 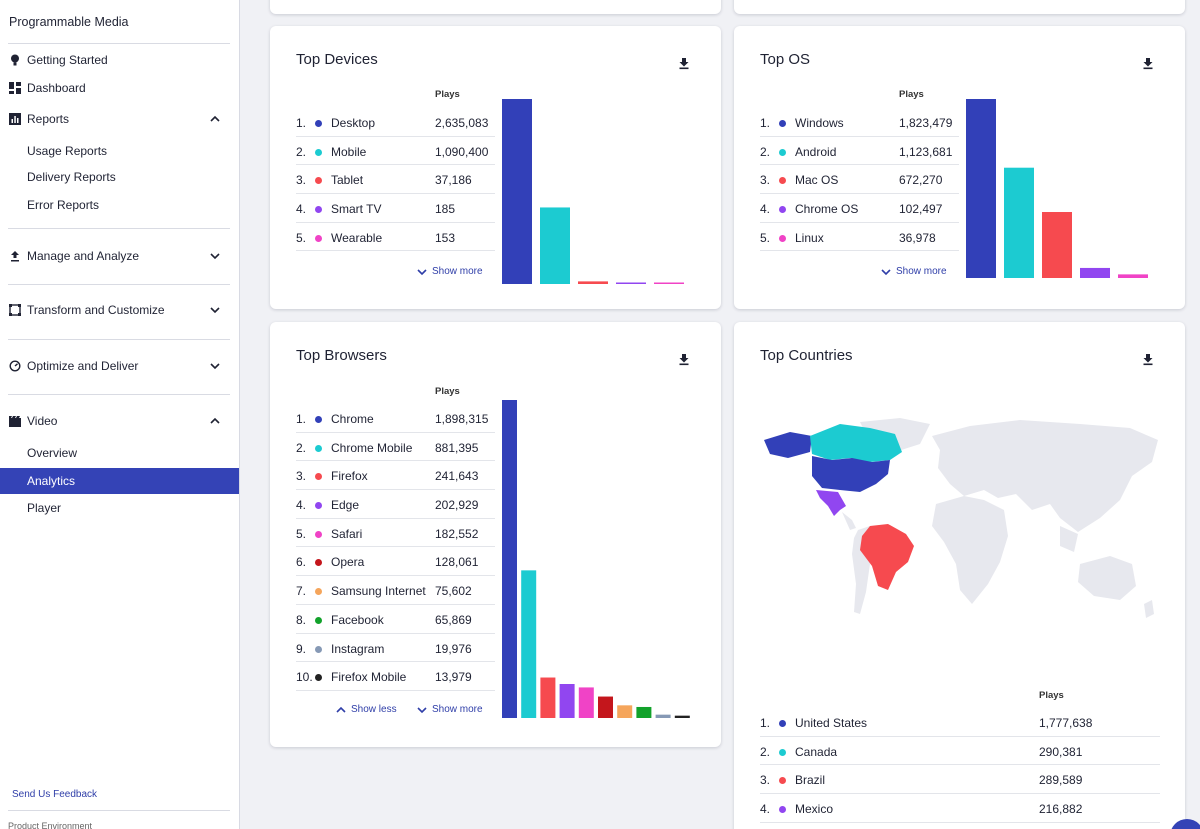 What do you see at coordinates (119, 421) in the screenshot?
I see `sidebar-item-video: Video` at bounding box center [119, 421].